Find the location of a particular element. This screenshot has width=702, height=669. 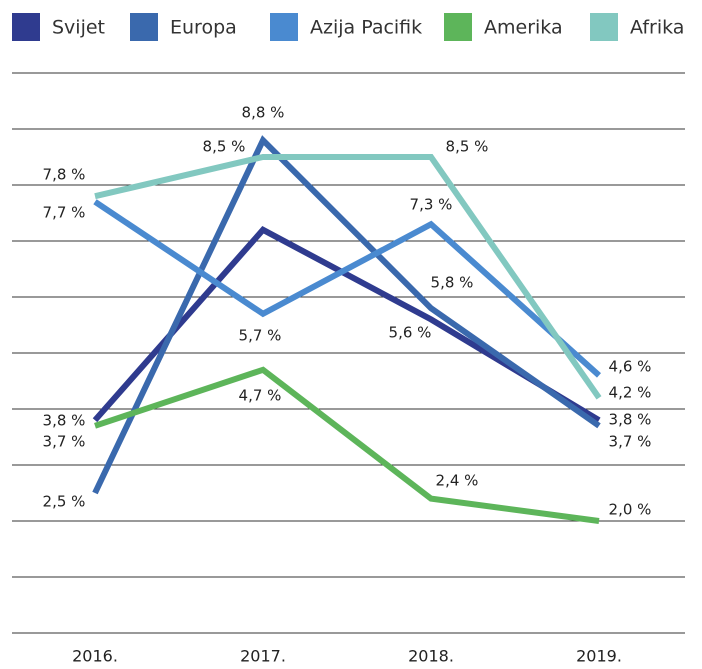

data-label: 7,7 % is located at coordinates (64, 213).